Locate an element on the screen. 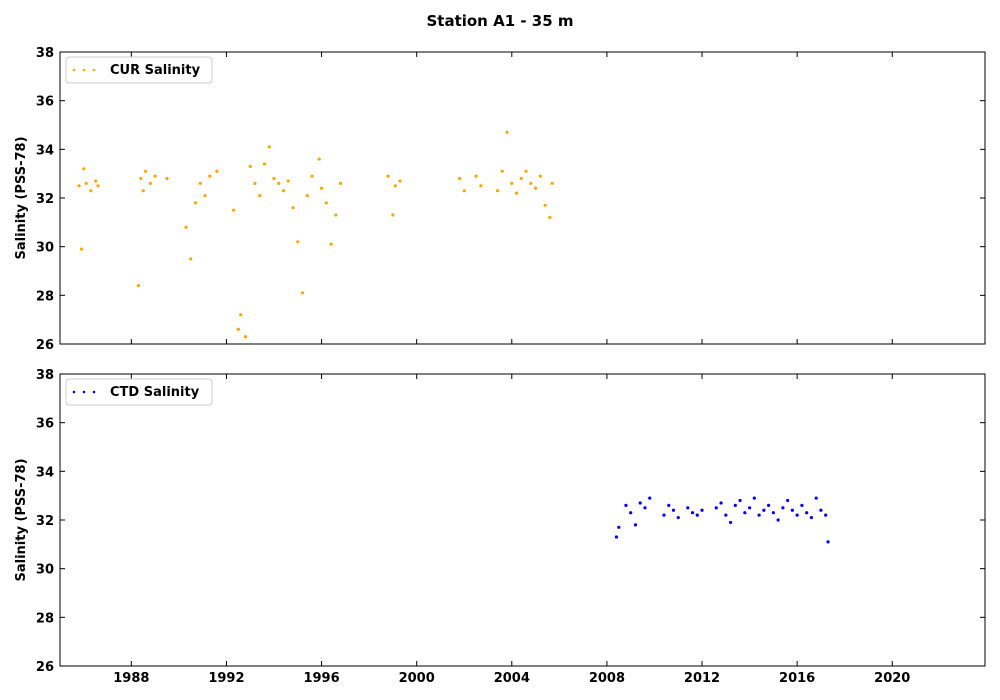 This screenshot has height=700, width=1000. x-tick-label: 2008 is located at coordinates (607, 678).